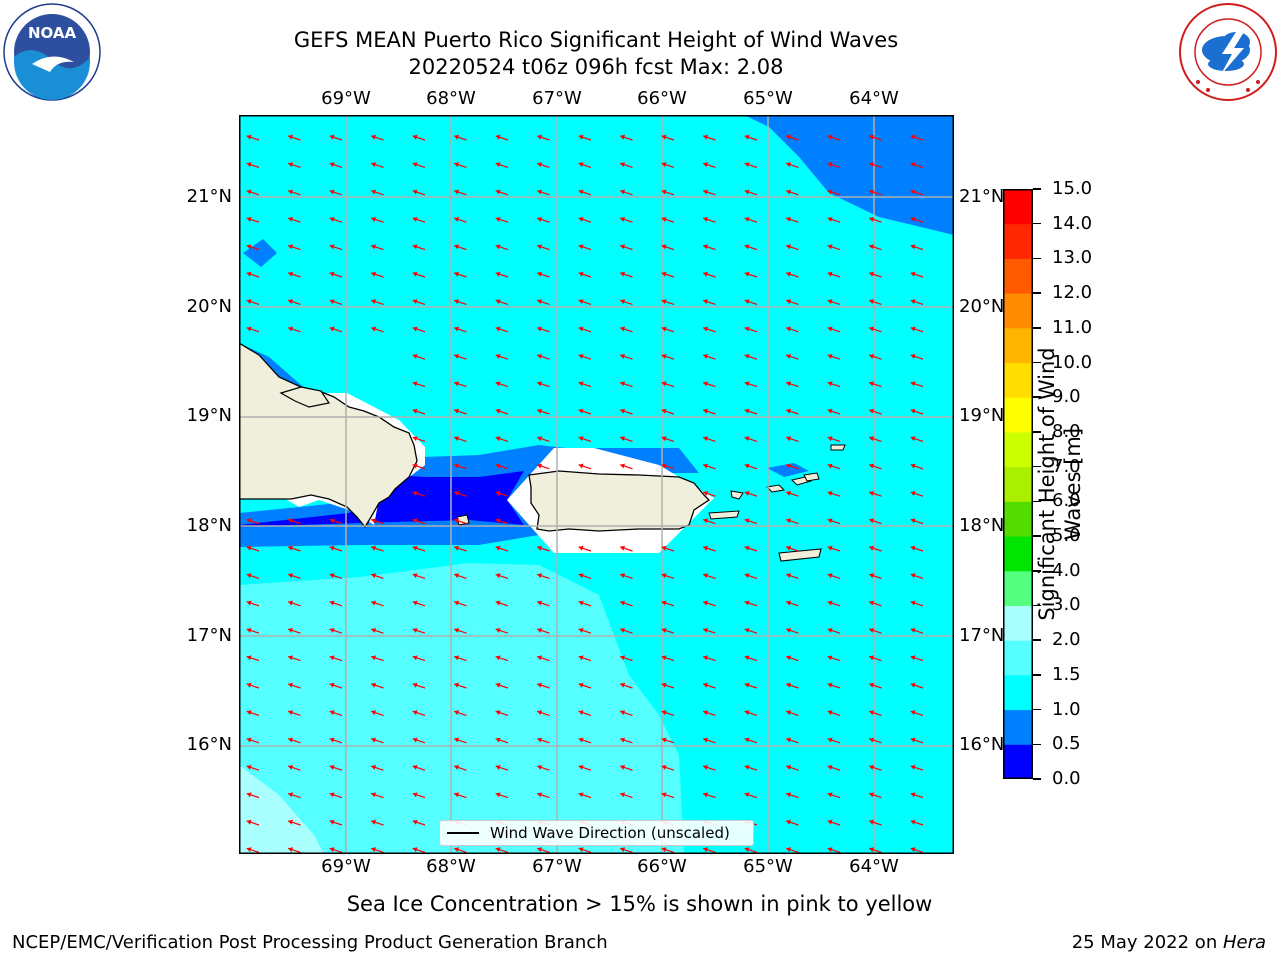 The image size is (1280, 960). I want to click on lon-label-top: 66°W, so click(662, 98).